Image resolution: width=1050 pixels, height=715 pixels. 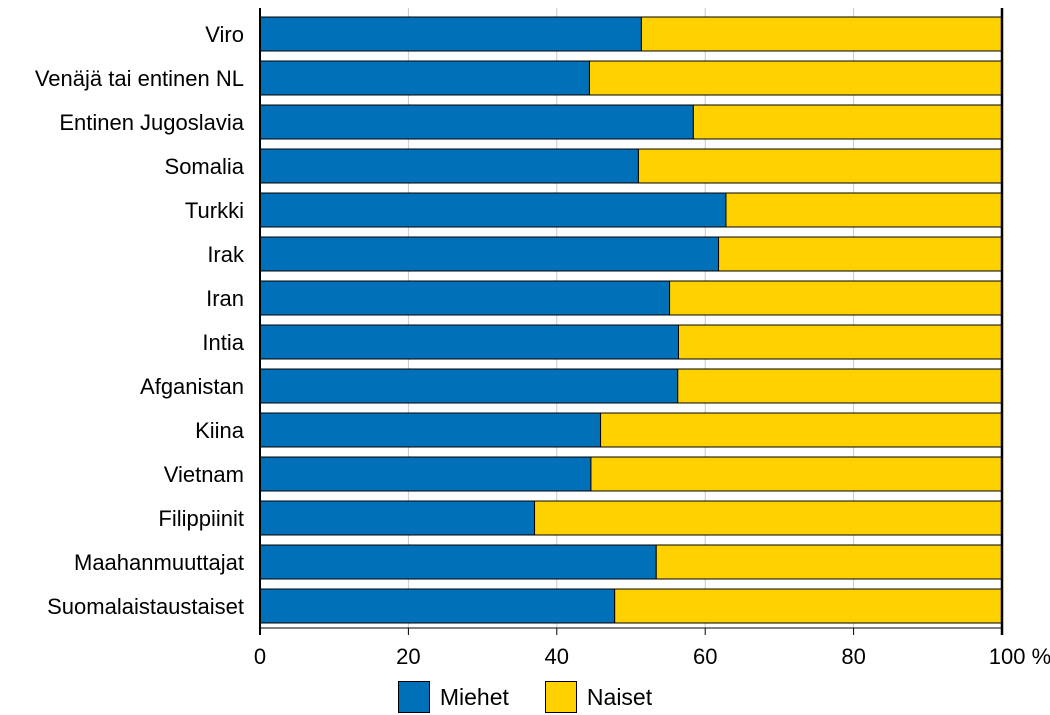 What do you see at coordinates (145, 606) in the screenshot?
I see `category-label: Suomalaistaustaiset` at bounding box center [145, 606].